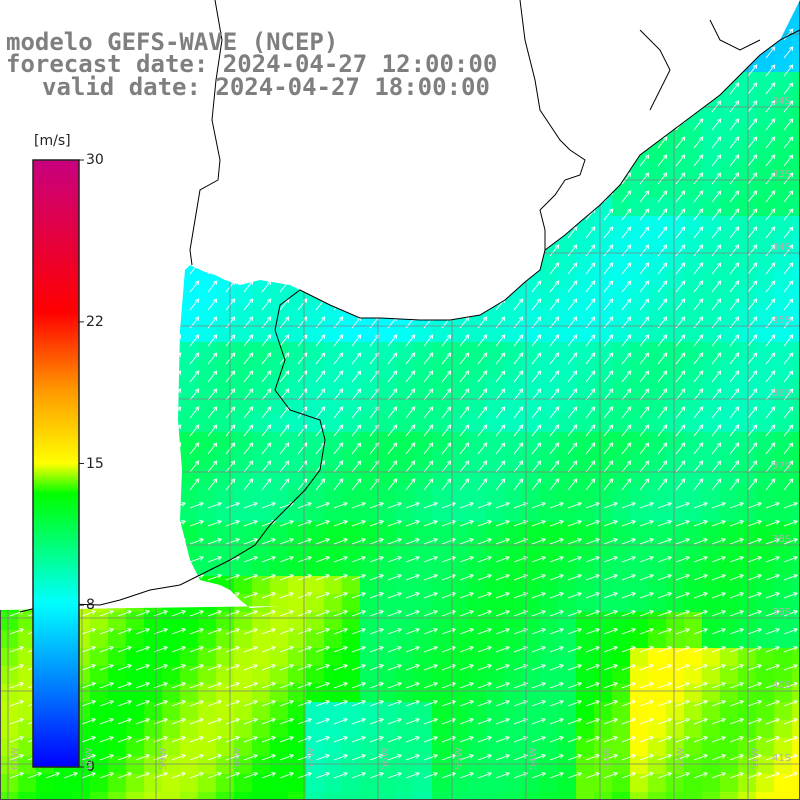 The width and height of the screenshot is (800, 800). Describe the element at coordinates (81, 463) in the screenshot. I see `colorbar-ticks` at that location.